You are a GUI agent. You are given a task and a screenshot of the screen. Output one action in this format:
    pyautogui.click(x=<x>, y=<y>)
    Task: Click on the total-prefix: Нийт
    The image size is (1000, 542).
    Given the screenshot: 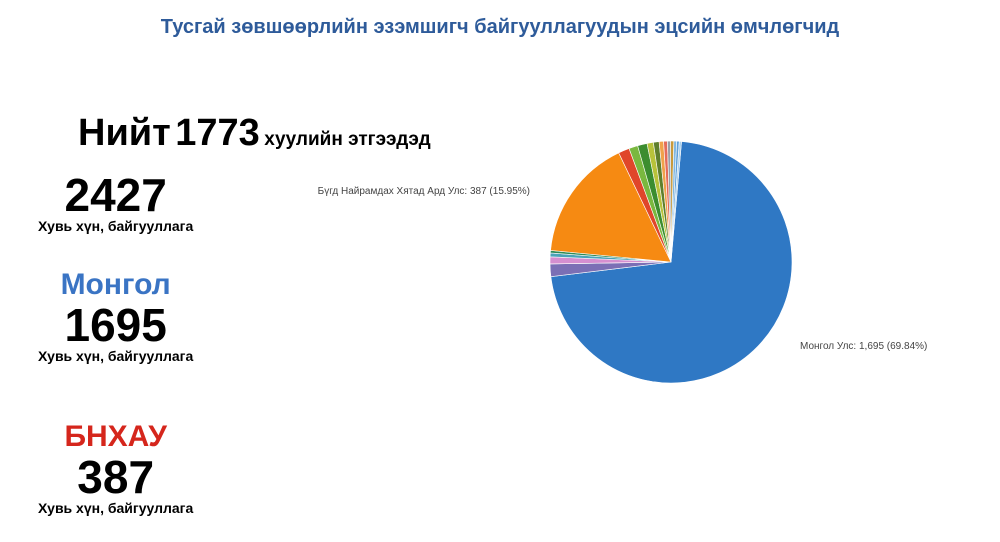 What is the action you would take?
    pyautogui.click(x=124, y=133)
    